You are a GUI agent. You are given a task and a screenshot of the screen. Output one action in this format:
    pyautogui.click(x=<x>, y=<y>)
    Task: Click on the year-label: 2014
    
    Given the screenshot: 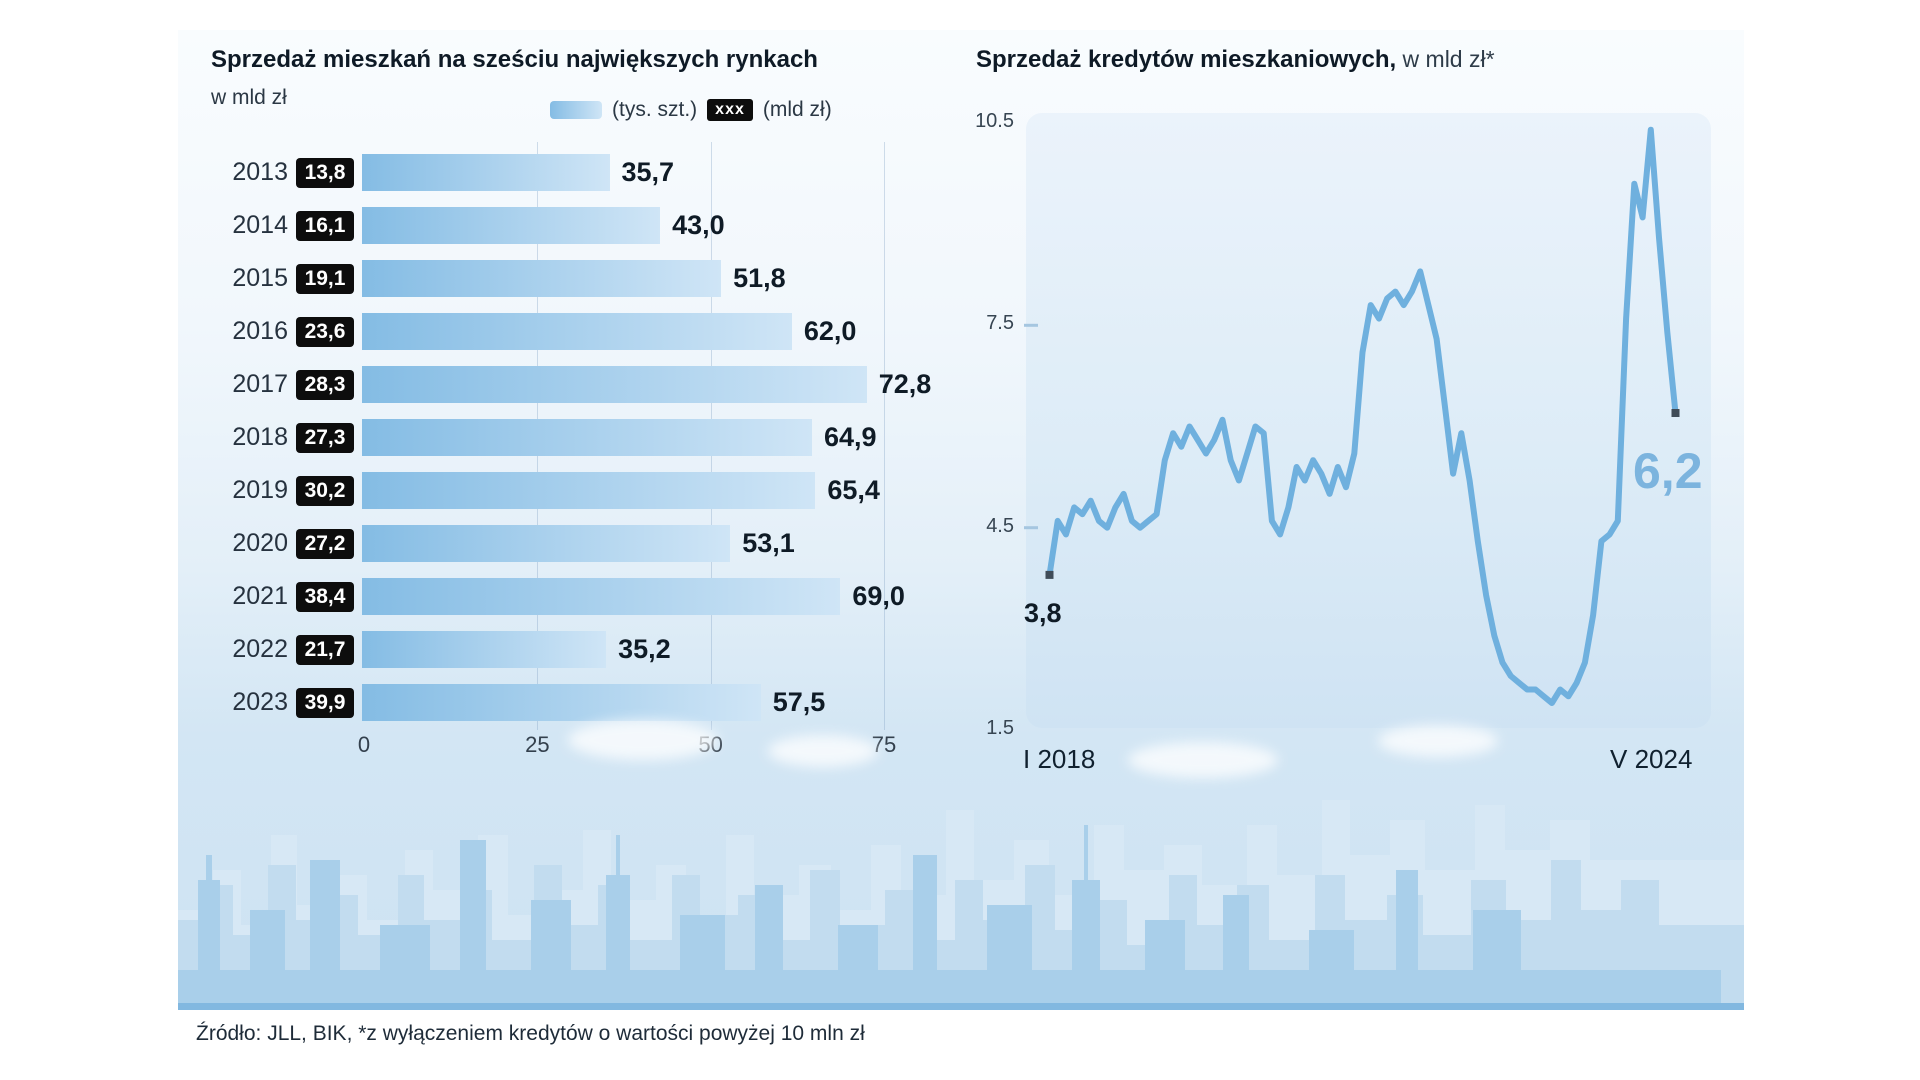 What is the action you would take?
    pyautogui.click(x=260, y=225)
    